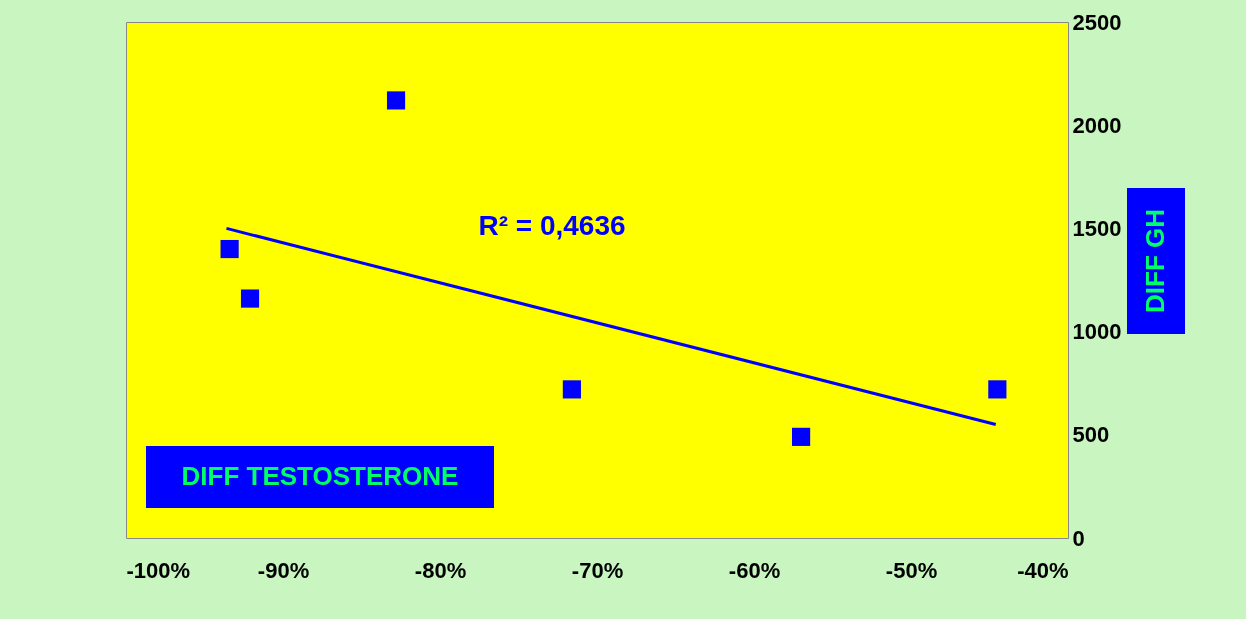 The height and width of the screenshot is (619, 1246). I want to click on x-axis-title: DIFF TESTOSTERONE, so click(320, 476).